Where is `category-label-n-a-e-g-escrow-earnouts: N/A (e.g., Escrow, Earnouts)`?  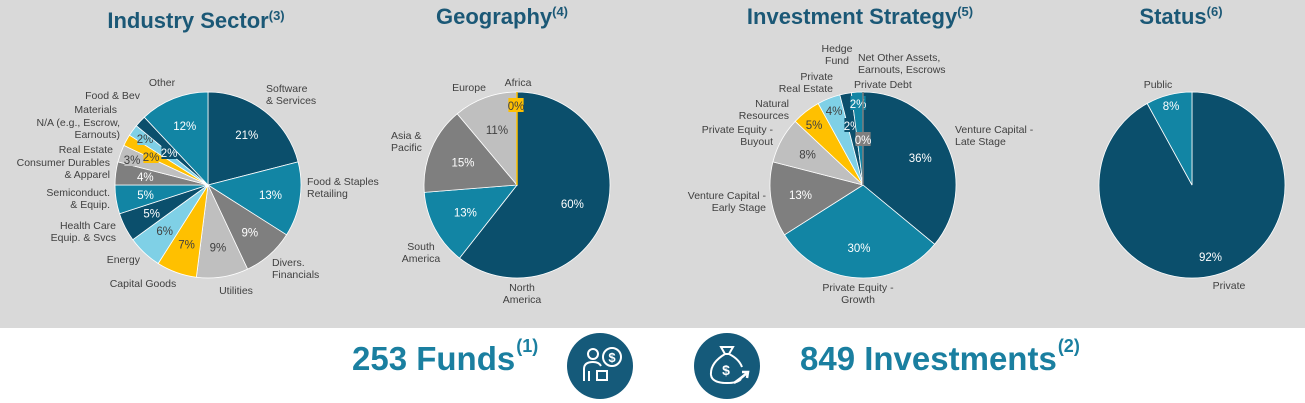
category-label-n-a-e-g-escrow-earnouts: N/A (e.g., Escrow, Earnouts) is located at coordinates (78, 129).